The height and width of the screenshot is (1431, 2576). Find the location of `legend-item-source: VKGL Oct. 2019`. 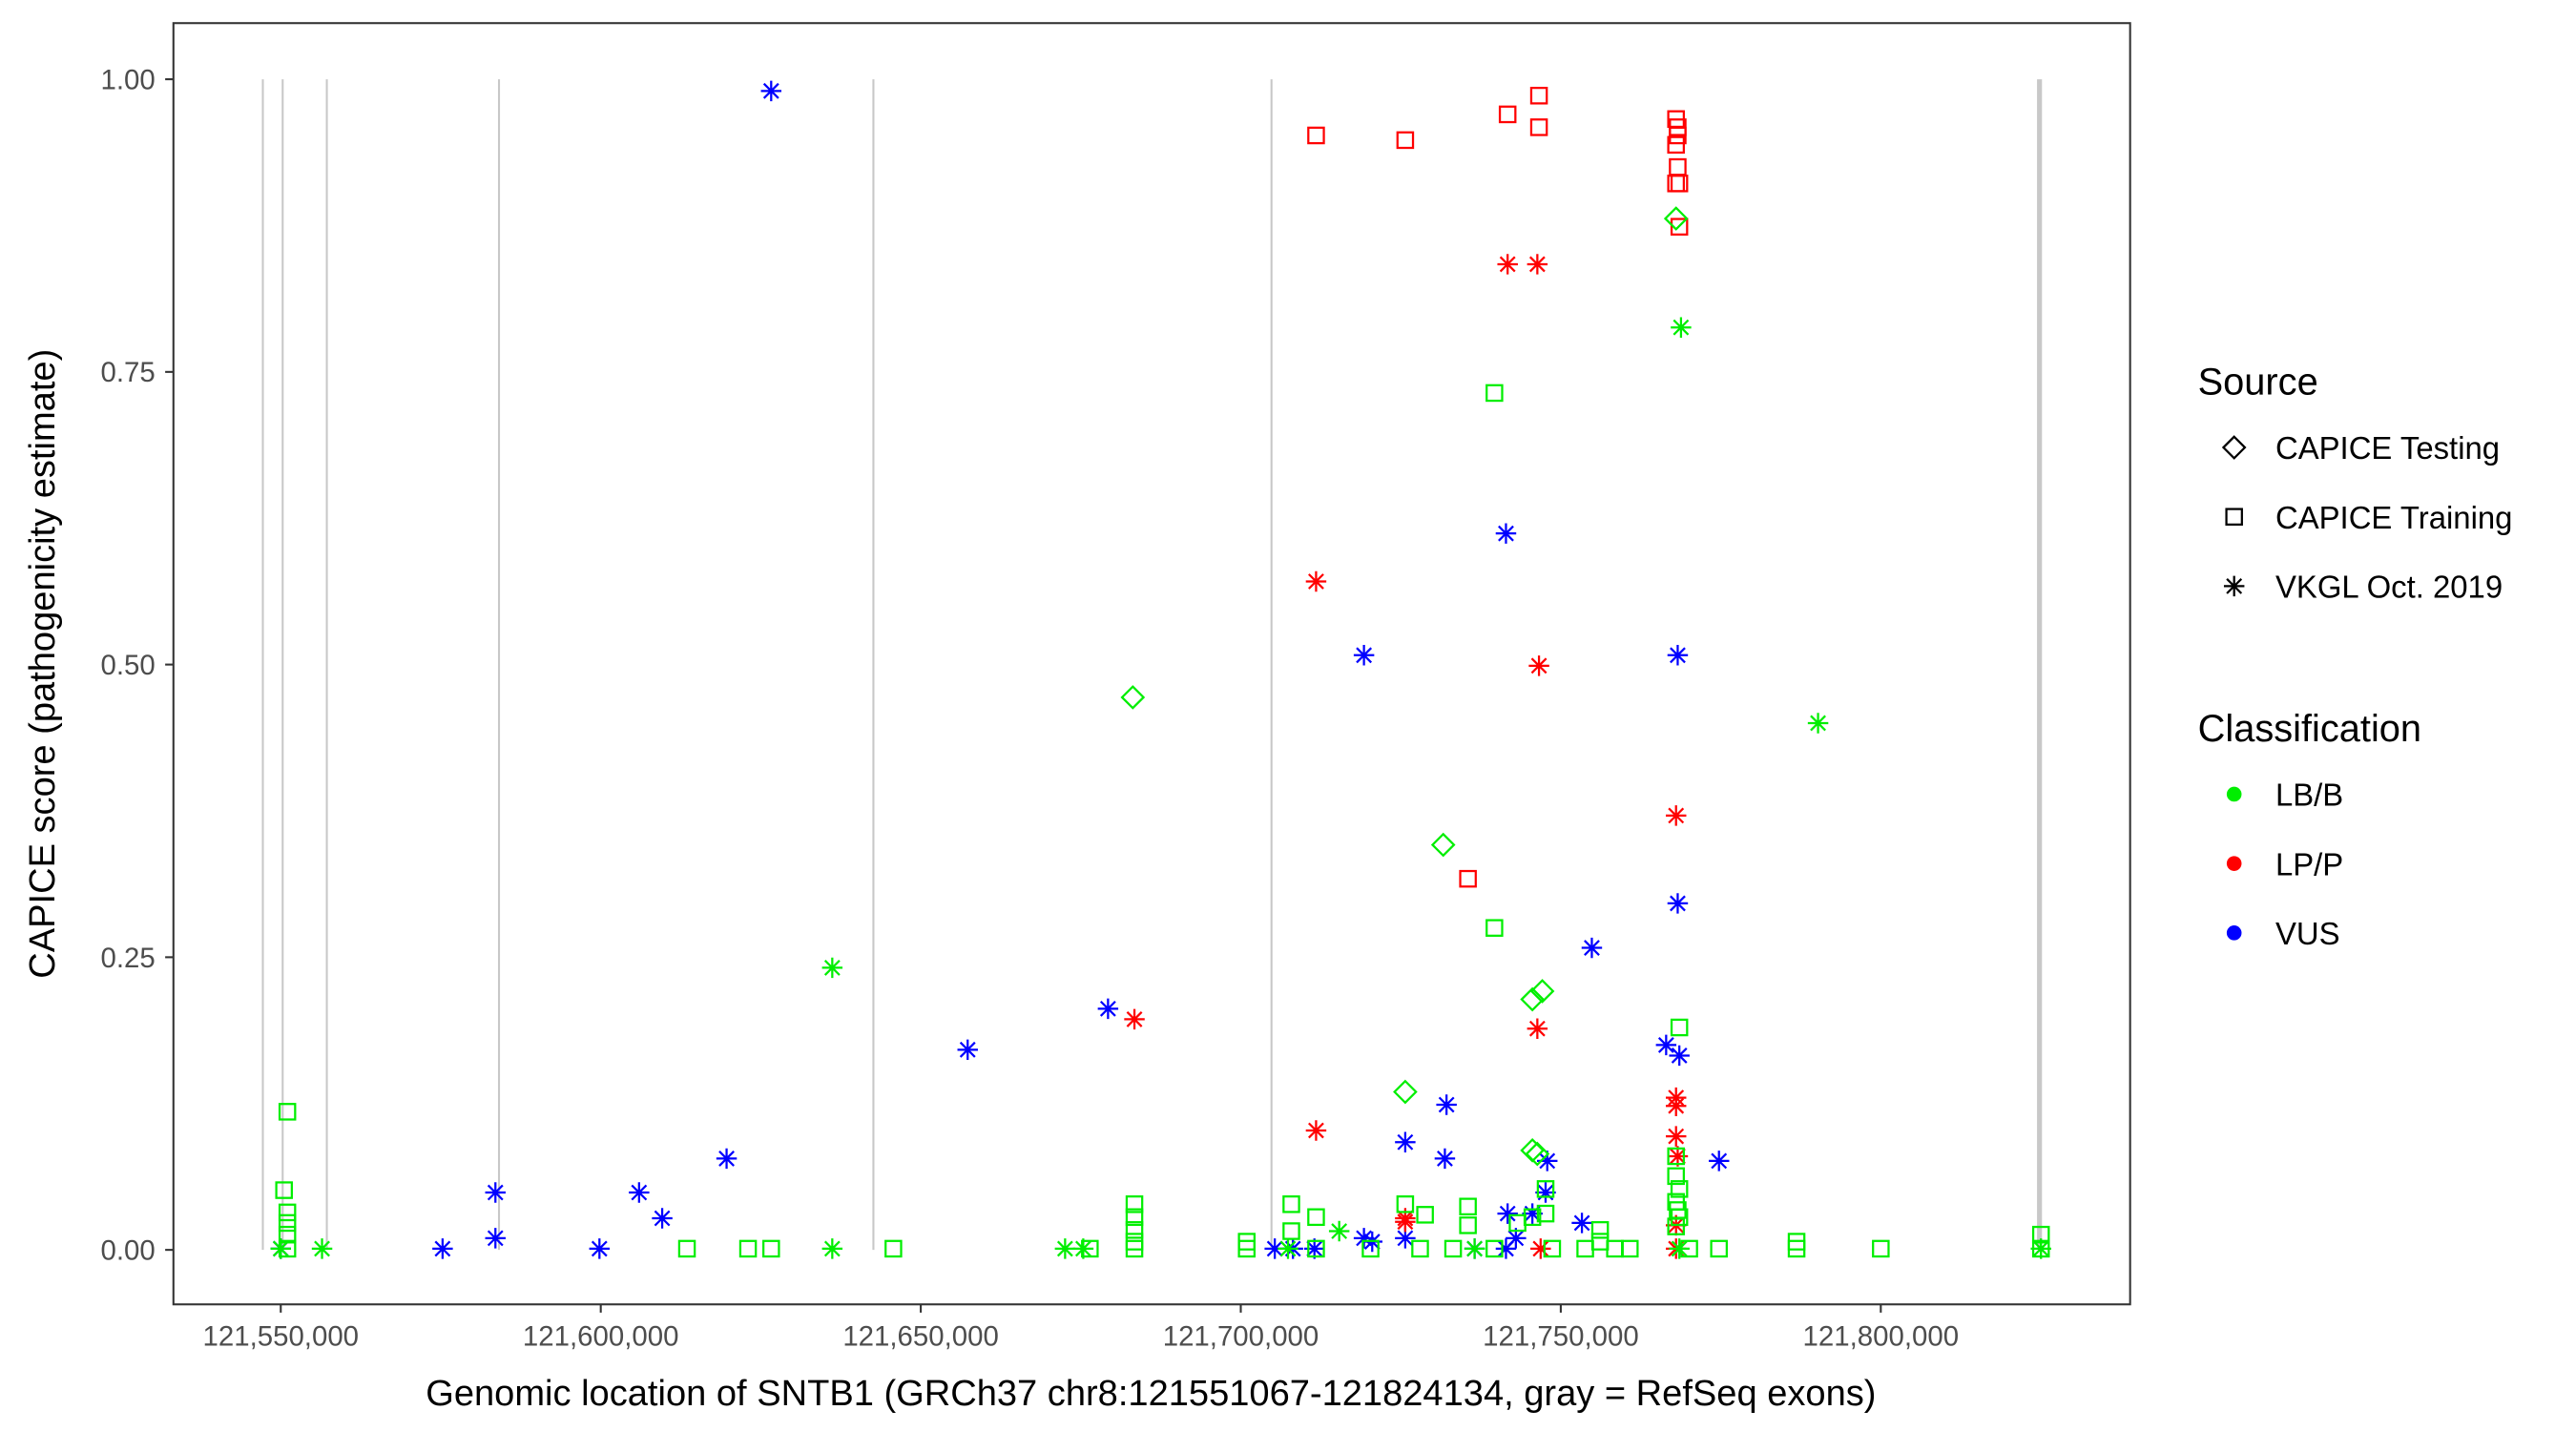

legend-item-source: VKGL Oct. 2019 is located at coordinates (2389, 587).